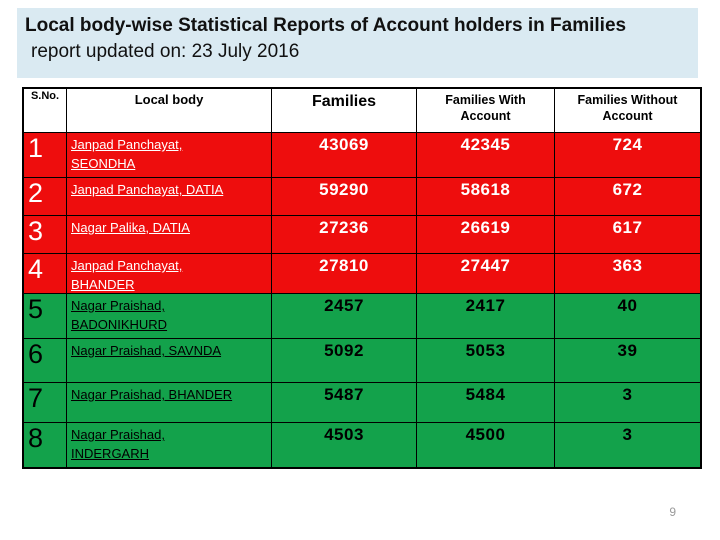 The width and height of the screenshot is (720, 540). I want to click on header-families-with-account: Families With Account, so click(486, 111).